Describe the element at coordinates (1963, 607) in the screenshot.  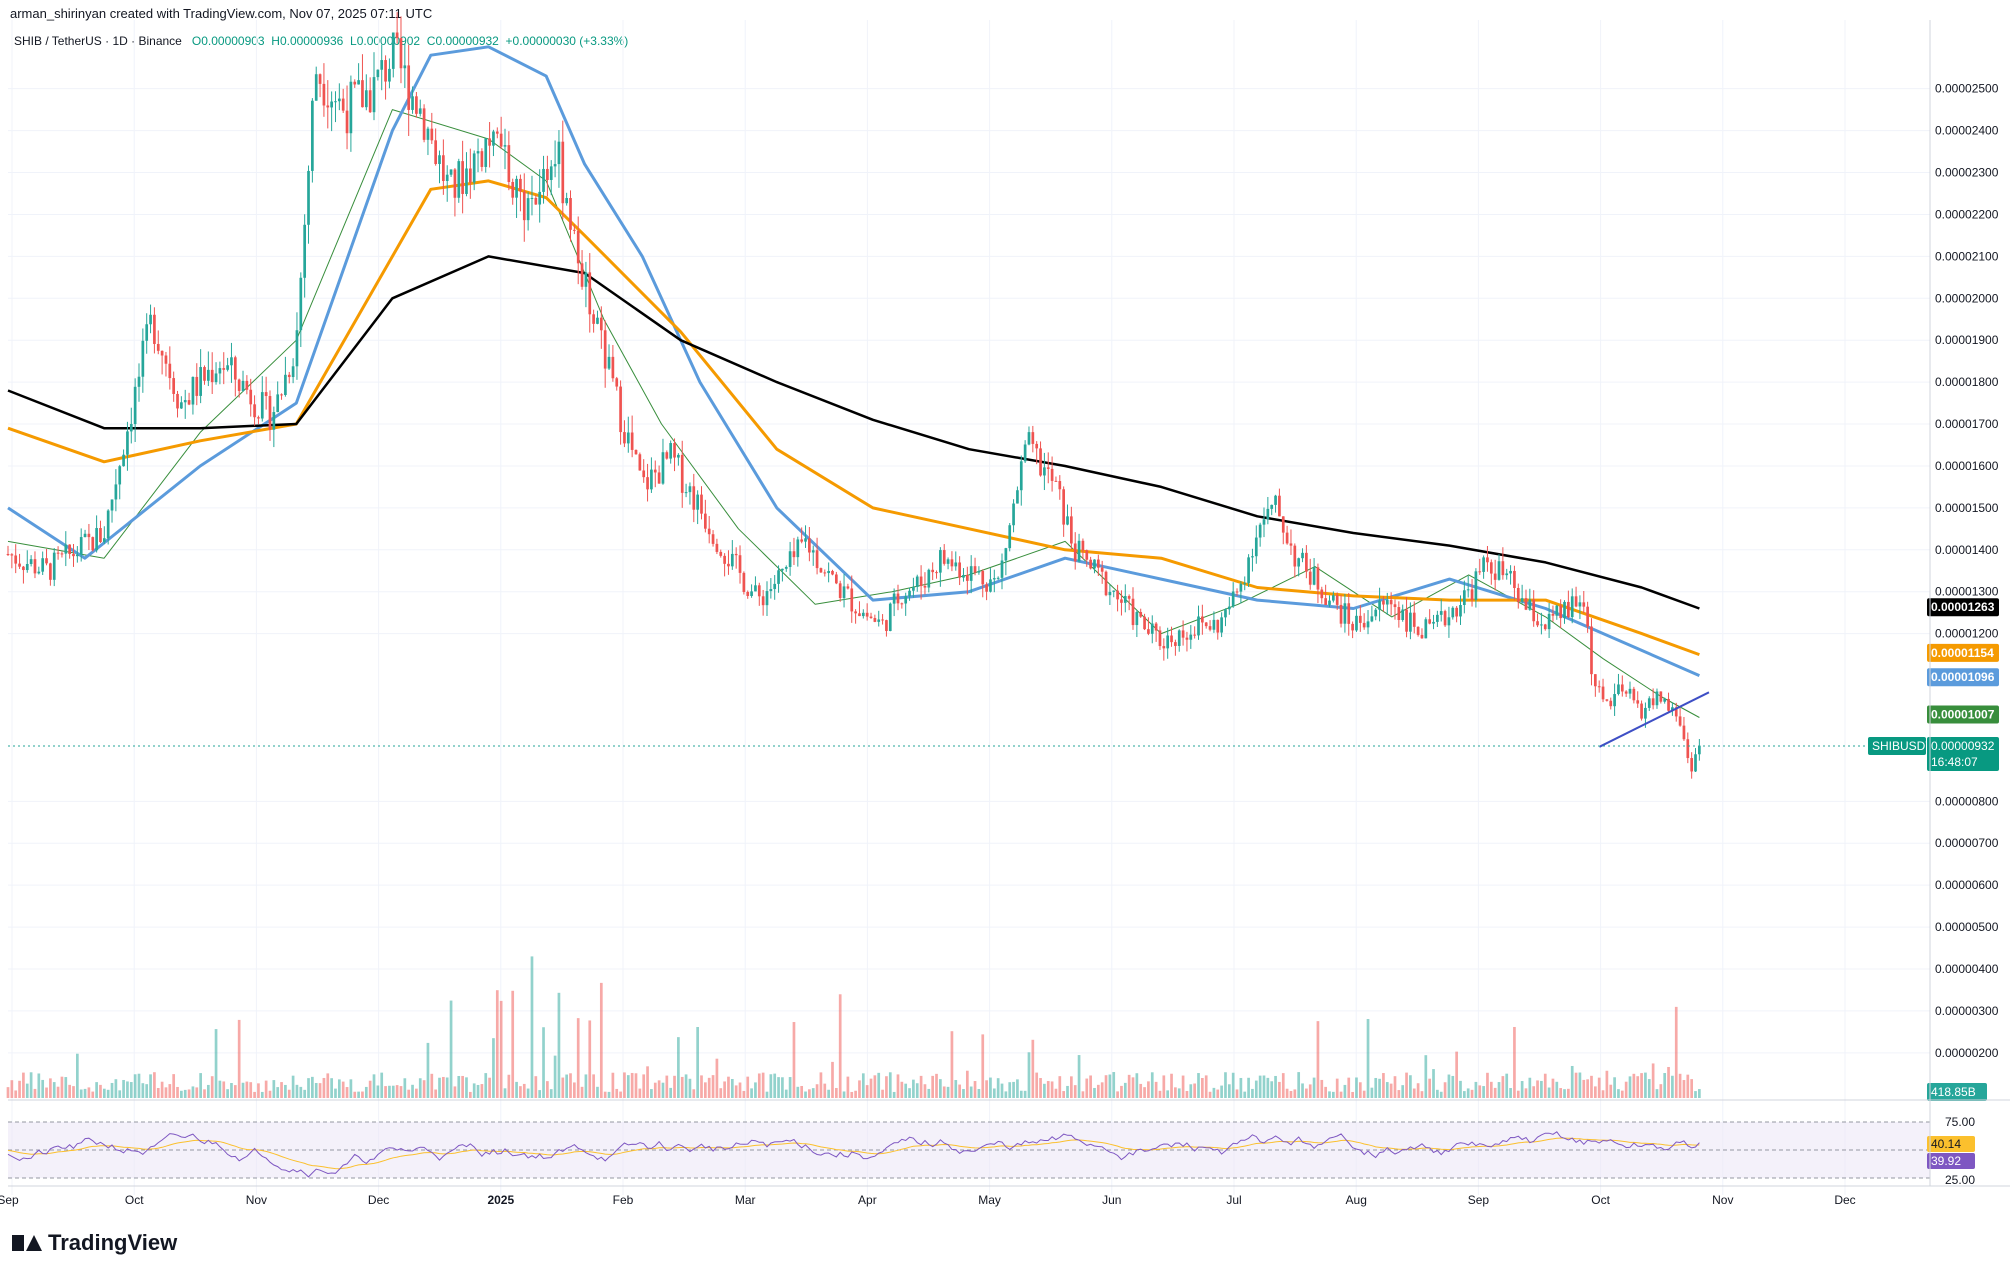
I see `ma-value-badge-text: 0.00001263` at that location.